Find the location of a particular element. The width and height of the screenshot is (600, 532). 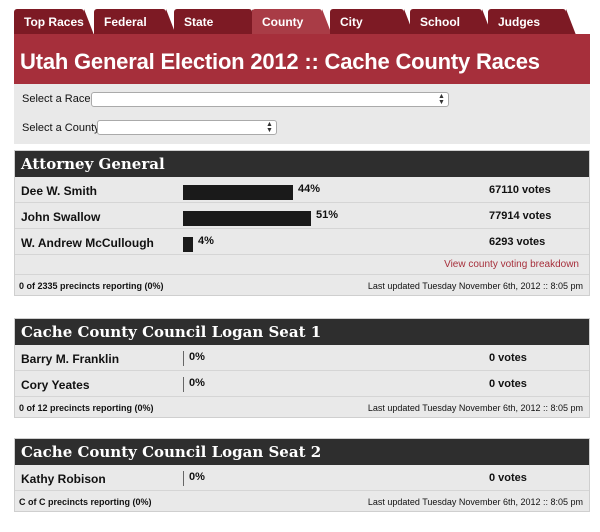

race-select-label: Select a Race: is located at coordinates (58, 99).